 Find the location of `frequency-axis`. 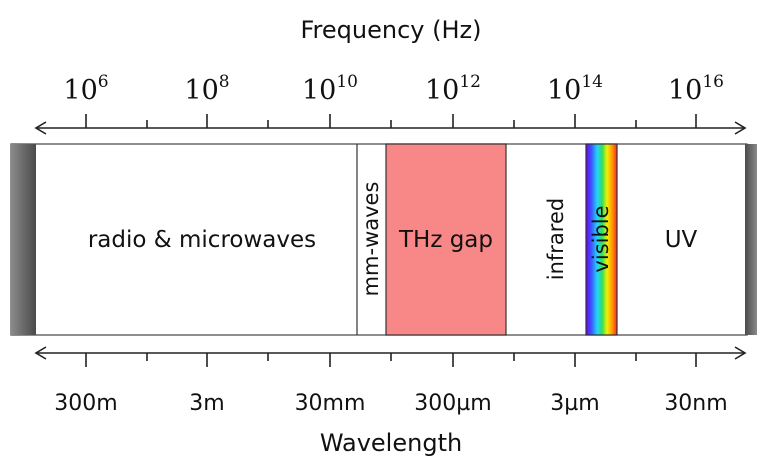

frequency-axis is located at coordinates (390, 124).